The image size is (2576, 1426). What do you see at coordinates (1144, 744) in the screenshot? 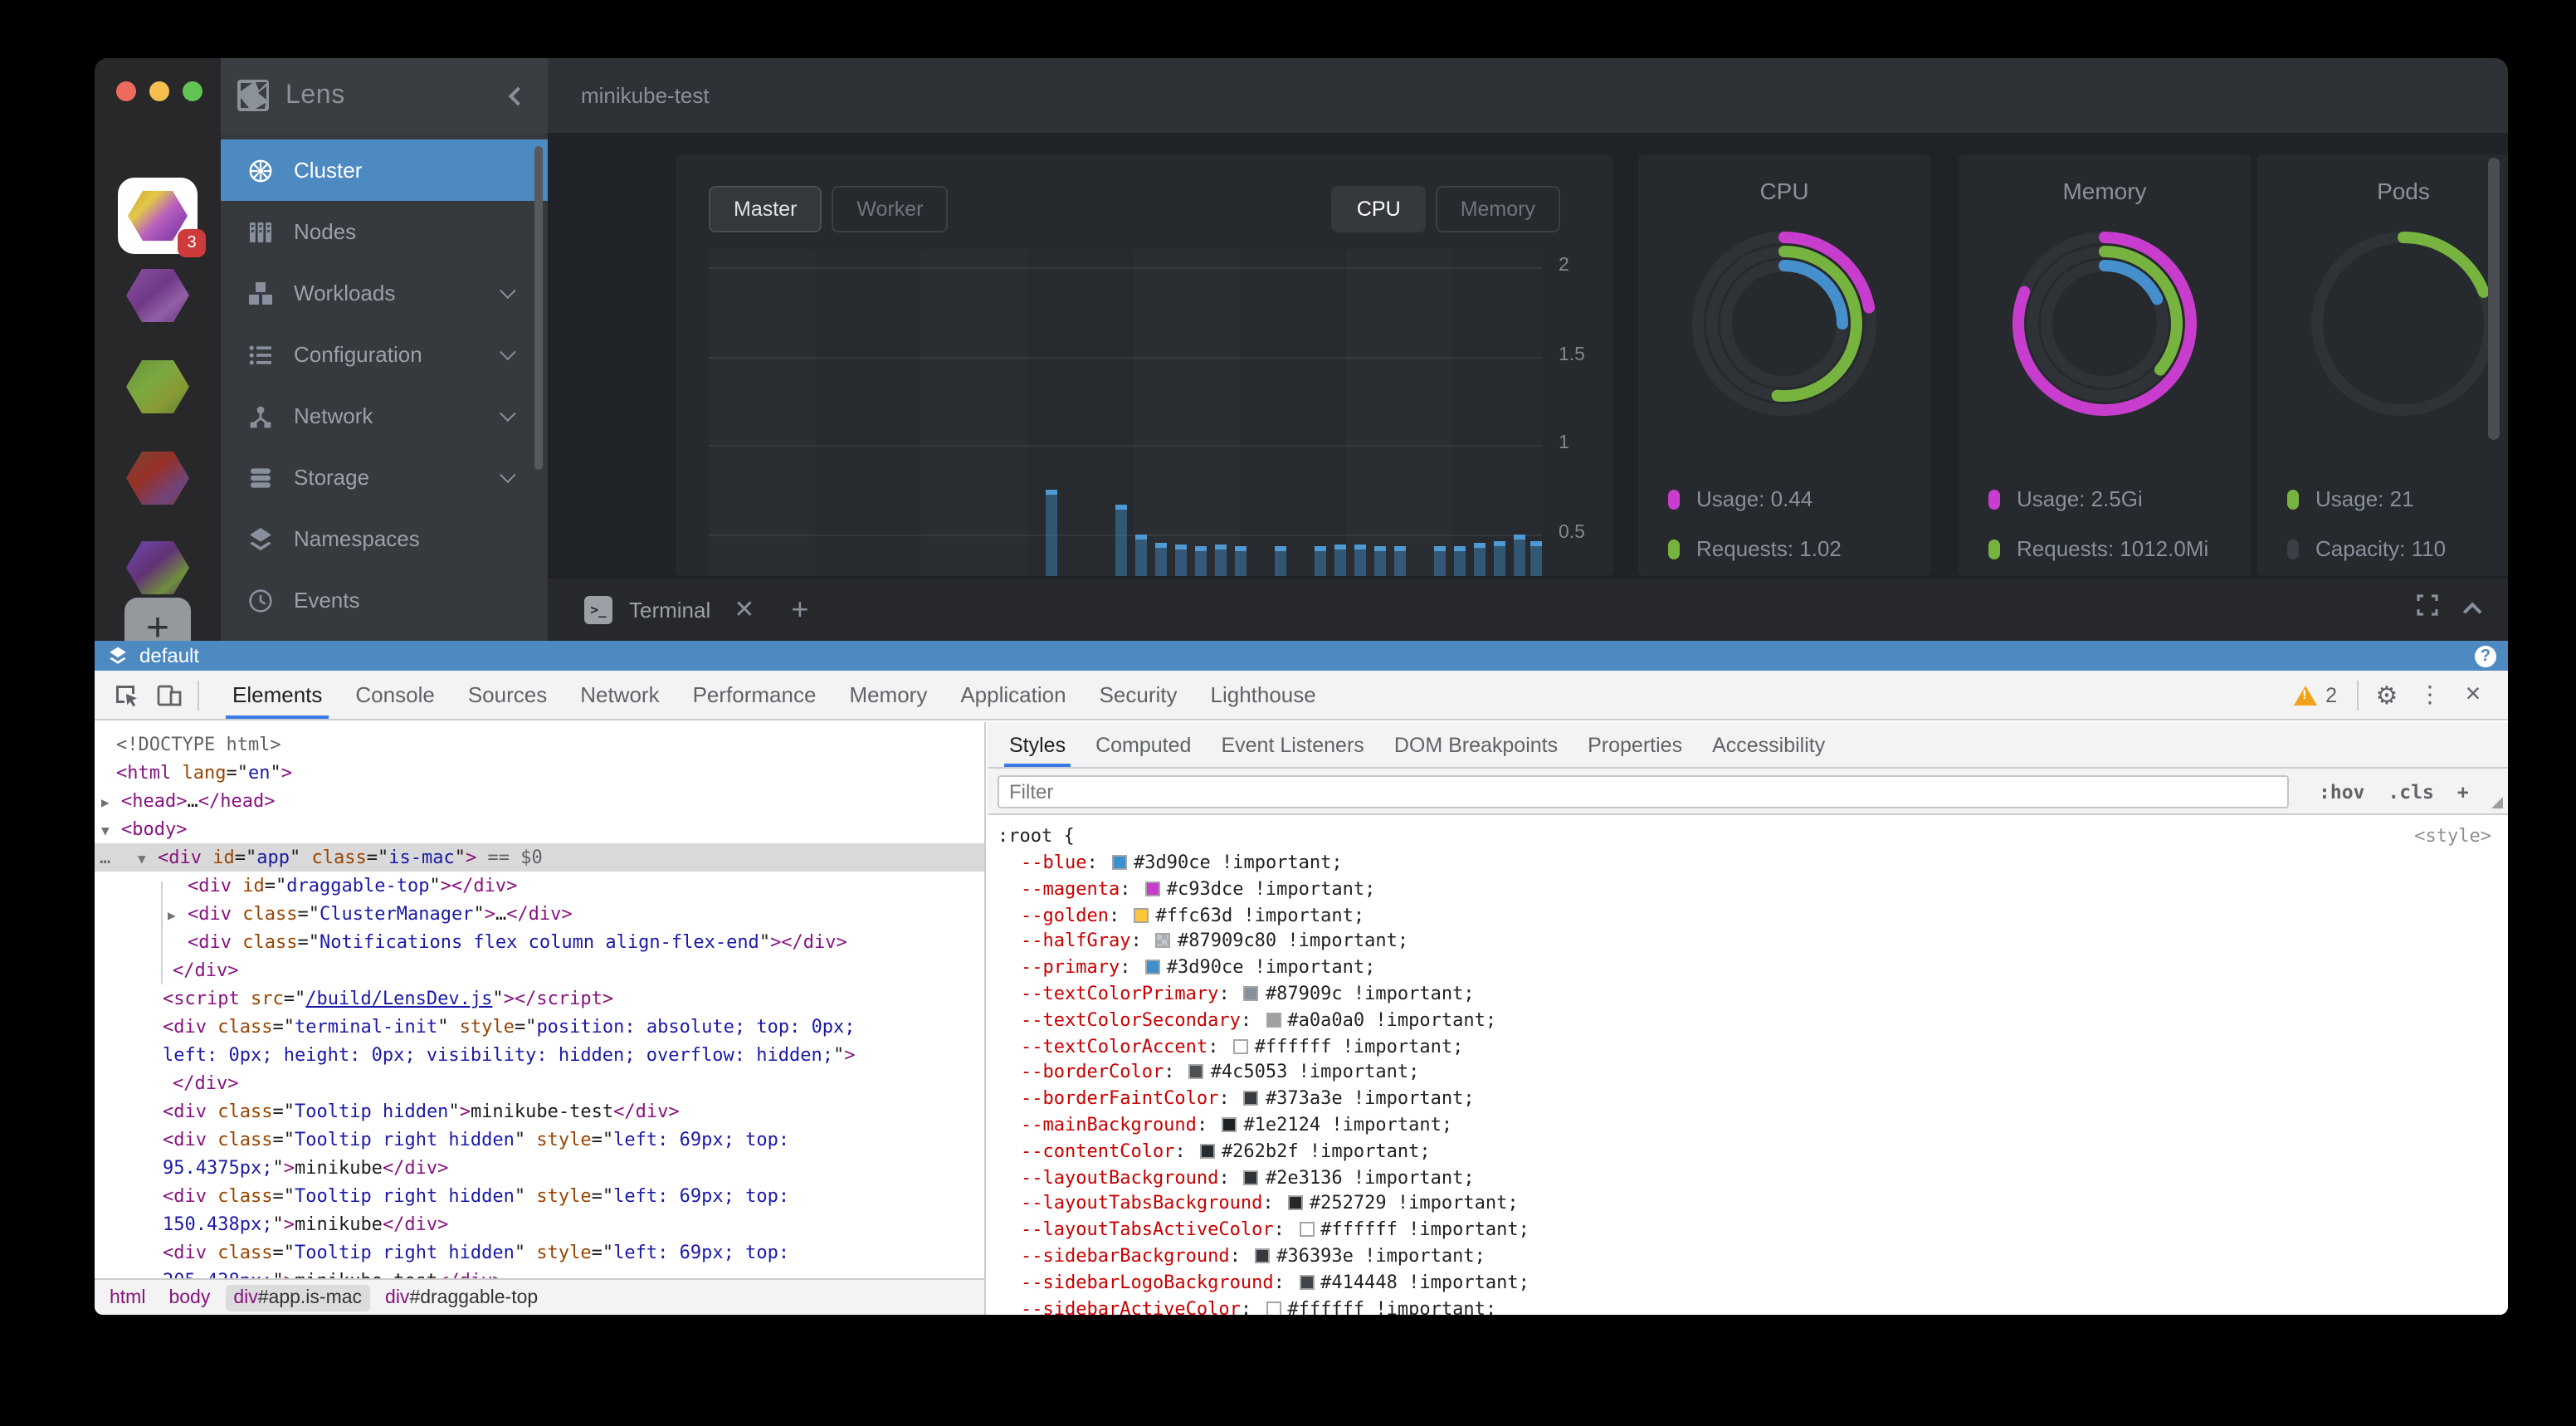
I see `styles-tab-computed: Computed` at bounding box center [1144, 744].